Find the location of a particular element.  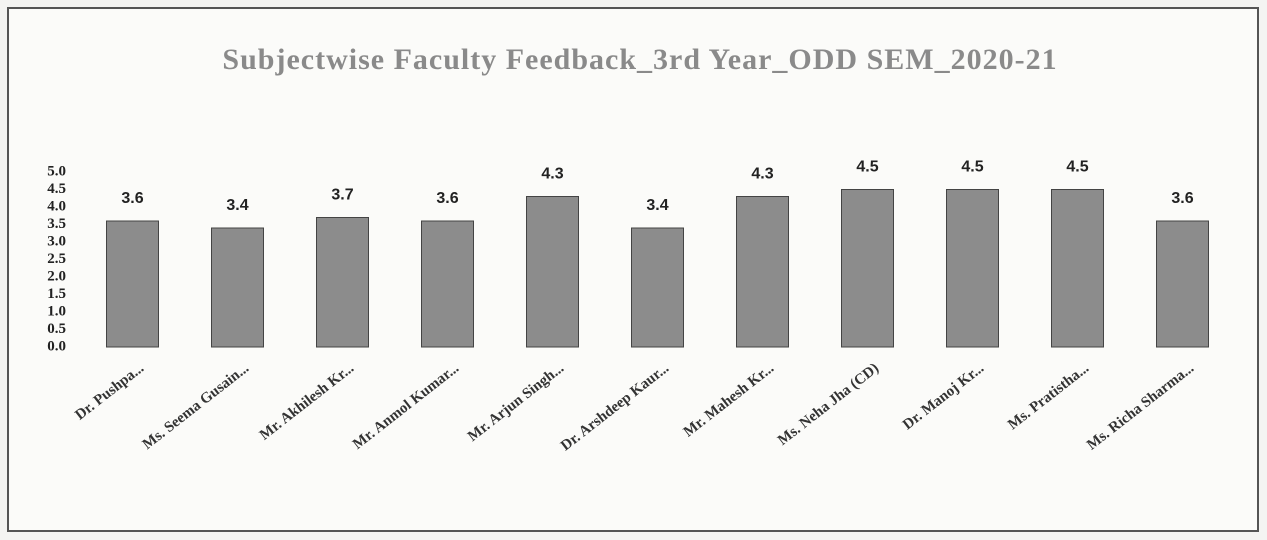

y-tick-label: 0.5 is located at coordinates (56, 329).